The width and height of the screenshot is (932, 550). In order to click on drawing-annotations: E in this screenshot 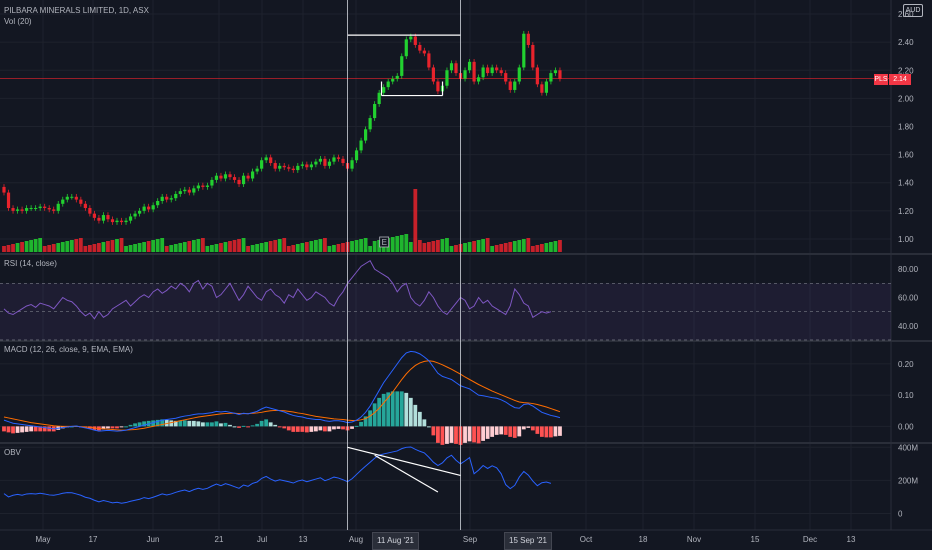, I will do `click(404, 265)`.